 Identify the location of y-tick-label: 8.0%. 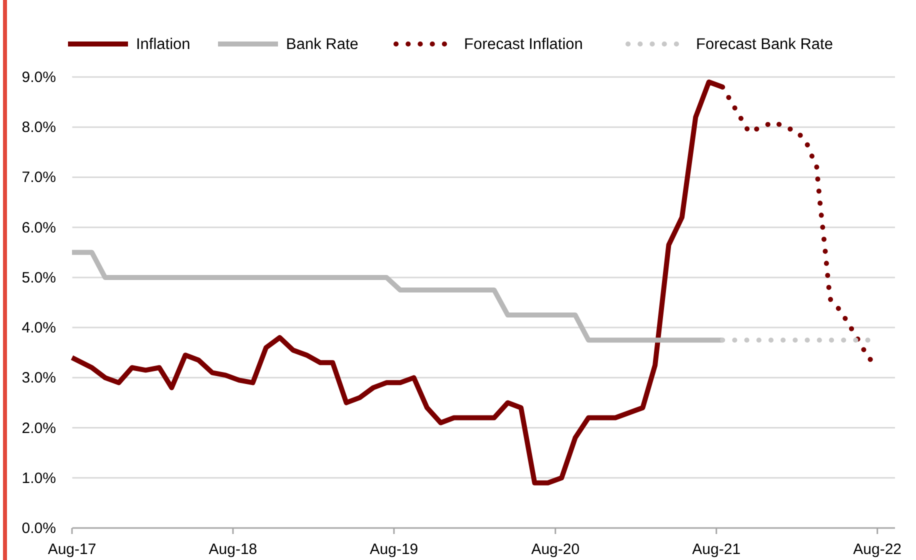
(39, 127).